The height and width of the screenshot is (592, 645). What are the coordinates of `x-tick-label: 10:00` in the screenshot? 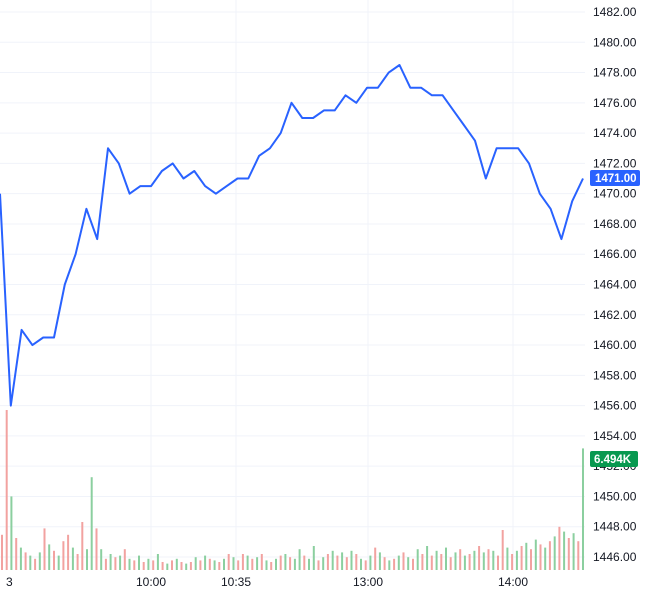 It's located at (151, 582).